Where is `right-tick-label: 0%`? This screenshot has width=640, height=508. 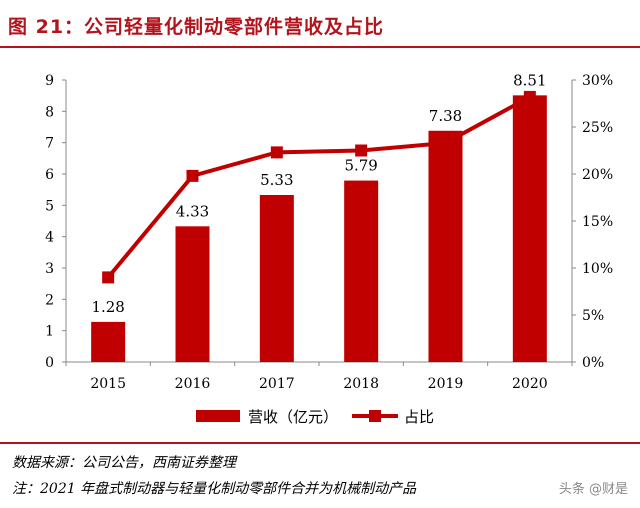 right-tick-label: 0% is located at coordinates (593, 363).